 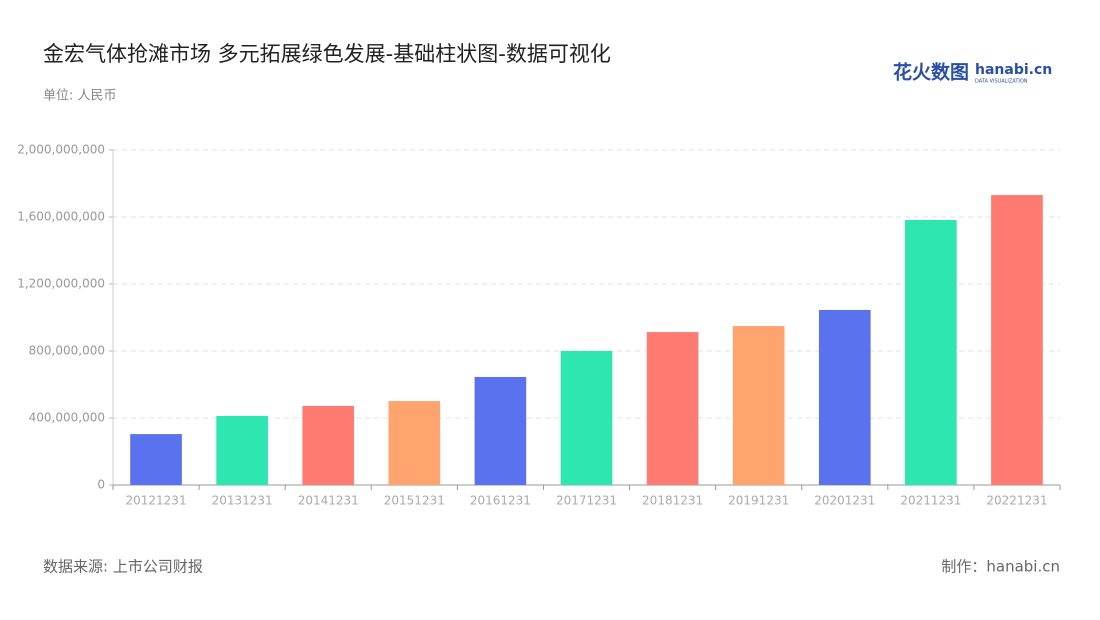 What do you see at coordinates (67, 418) in the screenshot?
I see `y-tick-label: 400,000,000` at bounding box center [67, 418].